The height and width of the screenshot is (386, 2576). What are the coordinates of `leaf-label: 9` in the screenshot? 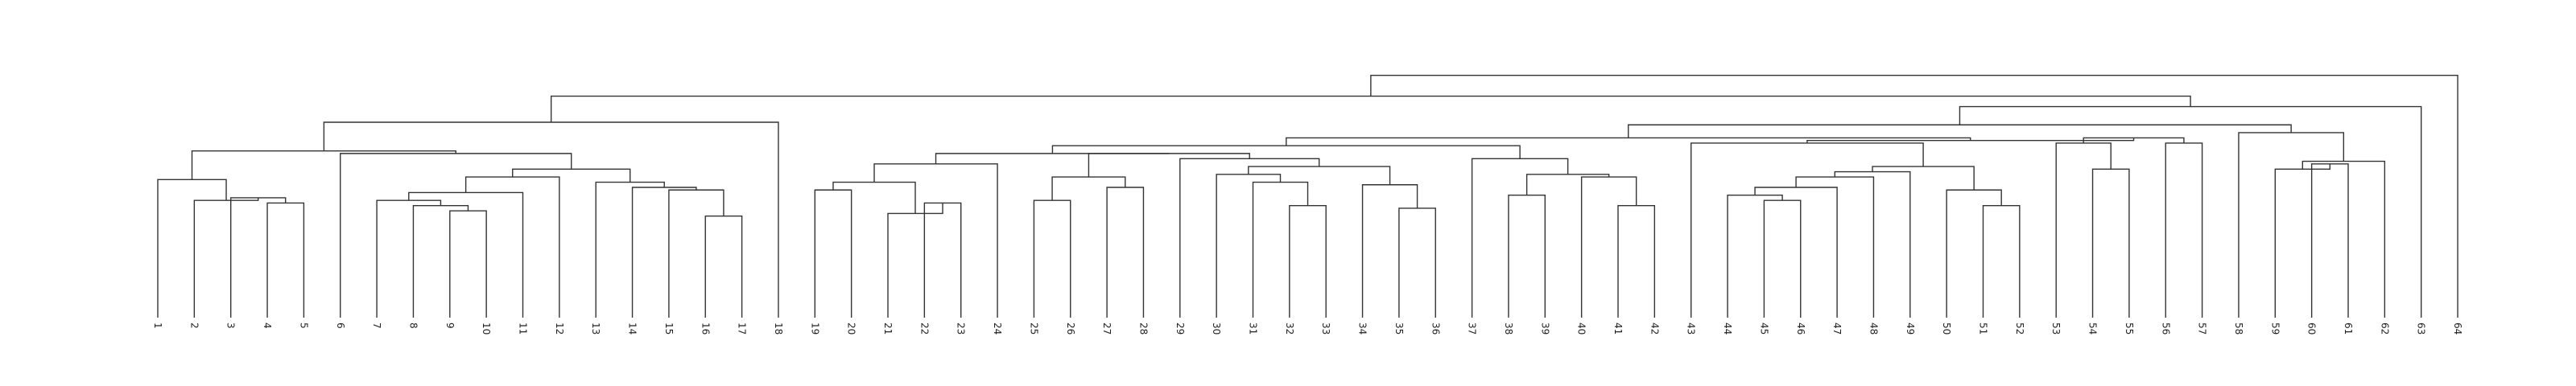 It's located at (450, 325).